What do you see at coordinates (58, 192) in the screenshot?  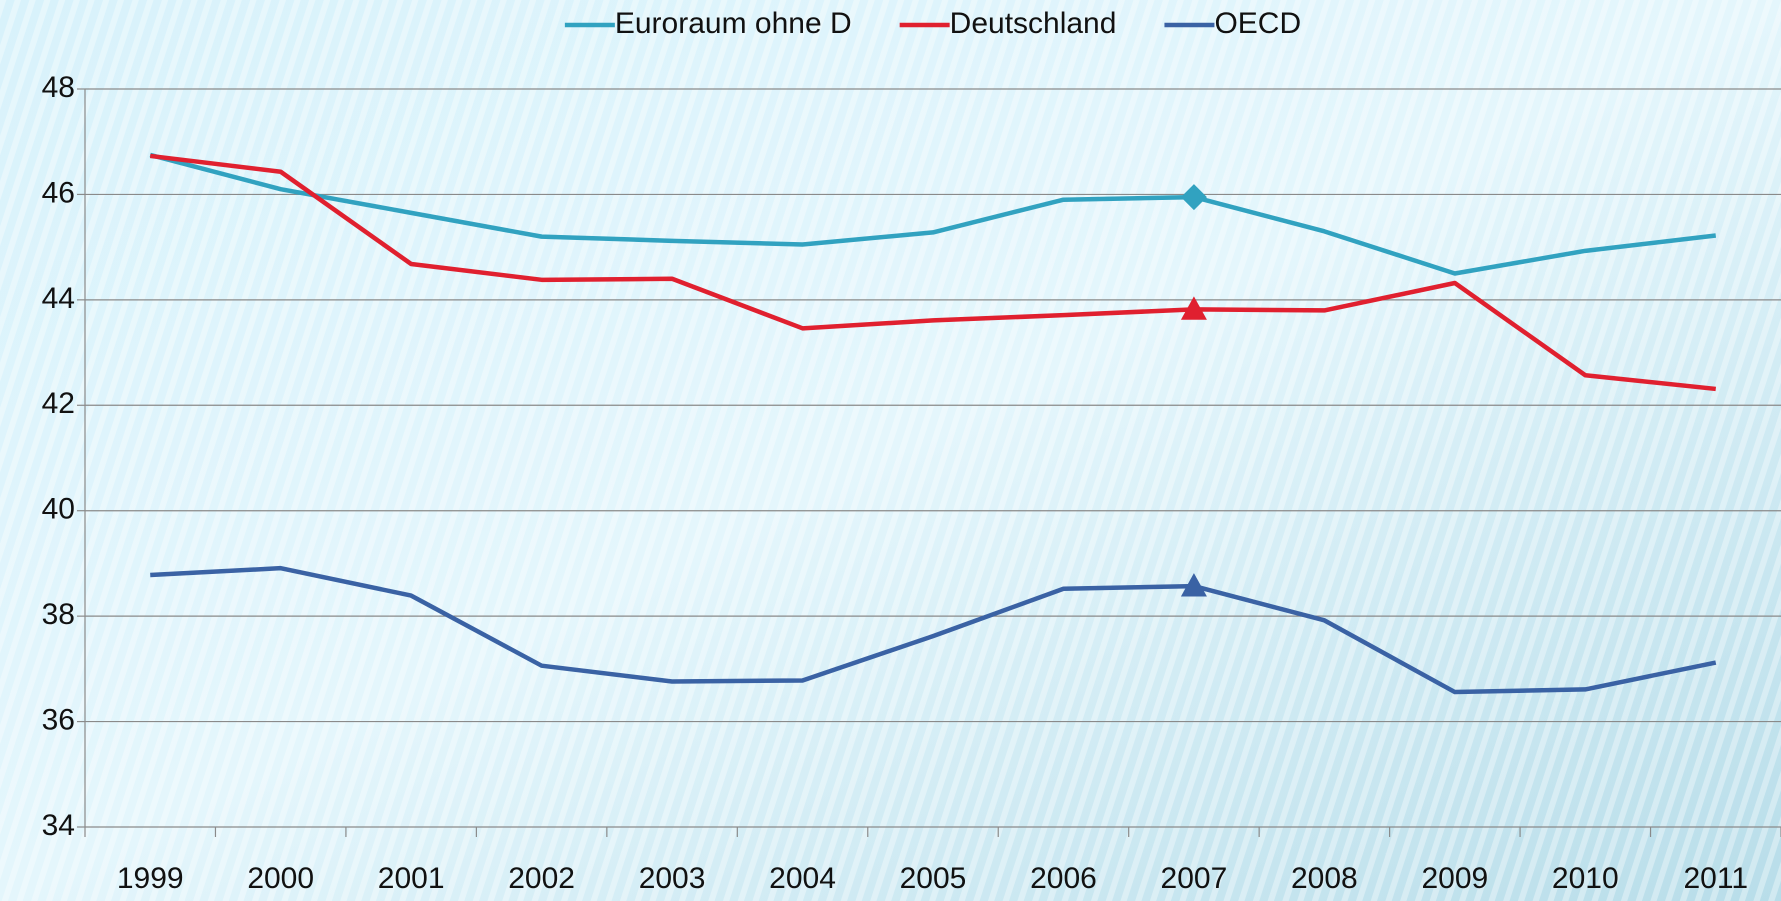 I see `y-tick-label: 46` at bounding box center [58, 192].